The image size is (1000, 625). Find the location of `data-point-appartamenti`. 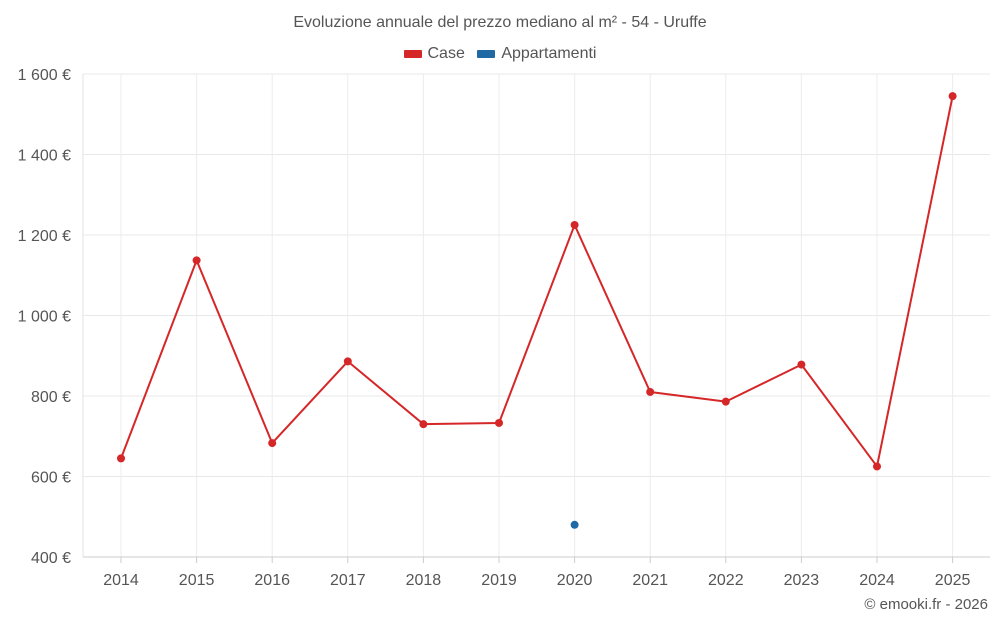

data-point-appartamenti is located at coordinates (574, 524).